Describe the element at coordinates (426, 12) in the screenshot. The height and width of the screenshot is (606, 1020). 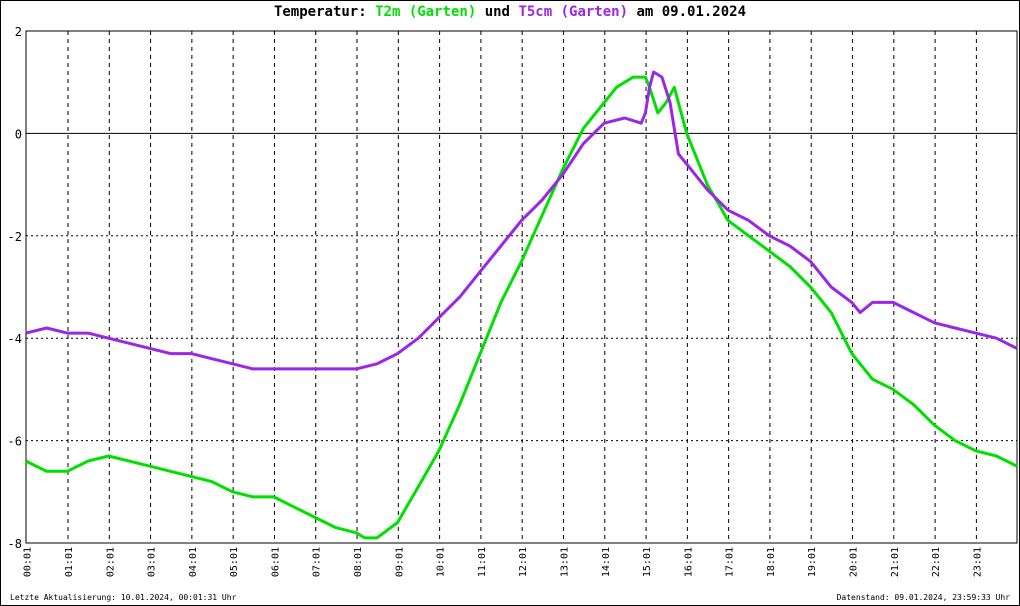
I see `title-series-t2m: T2m (Garten)` at that location.